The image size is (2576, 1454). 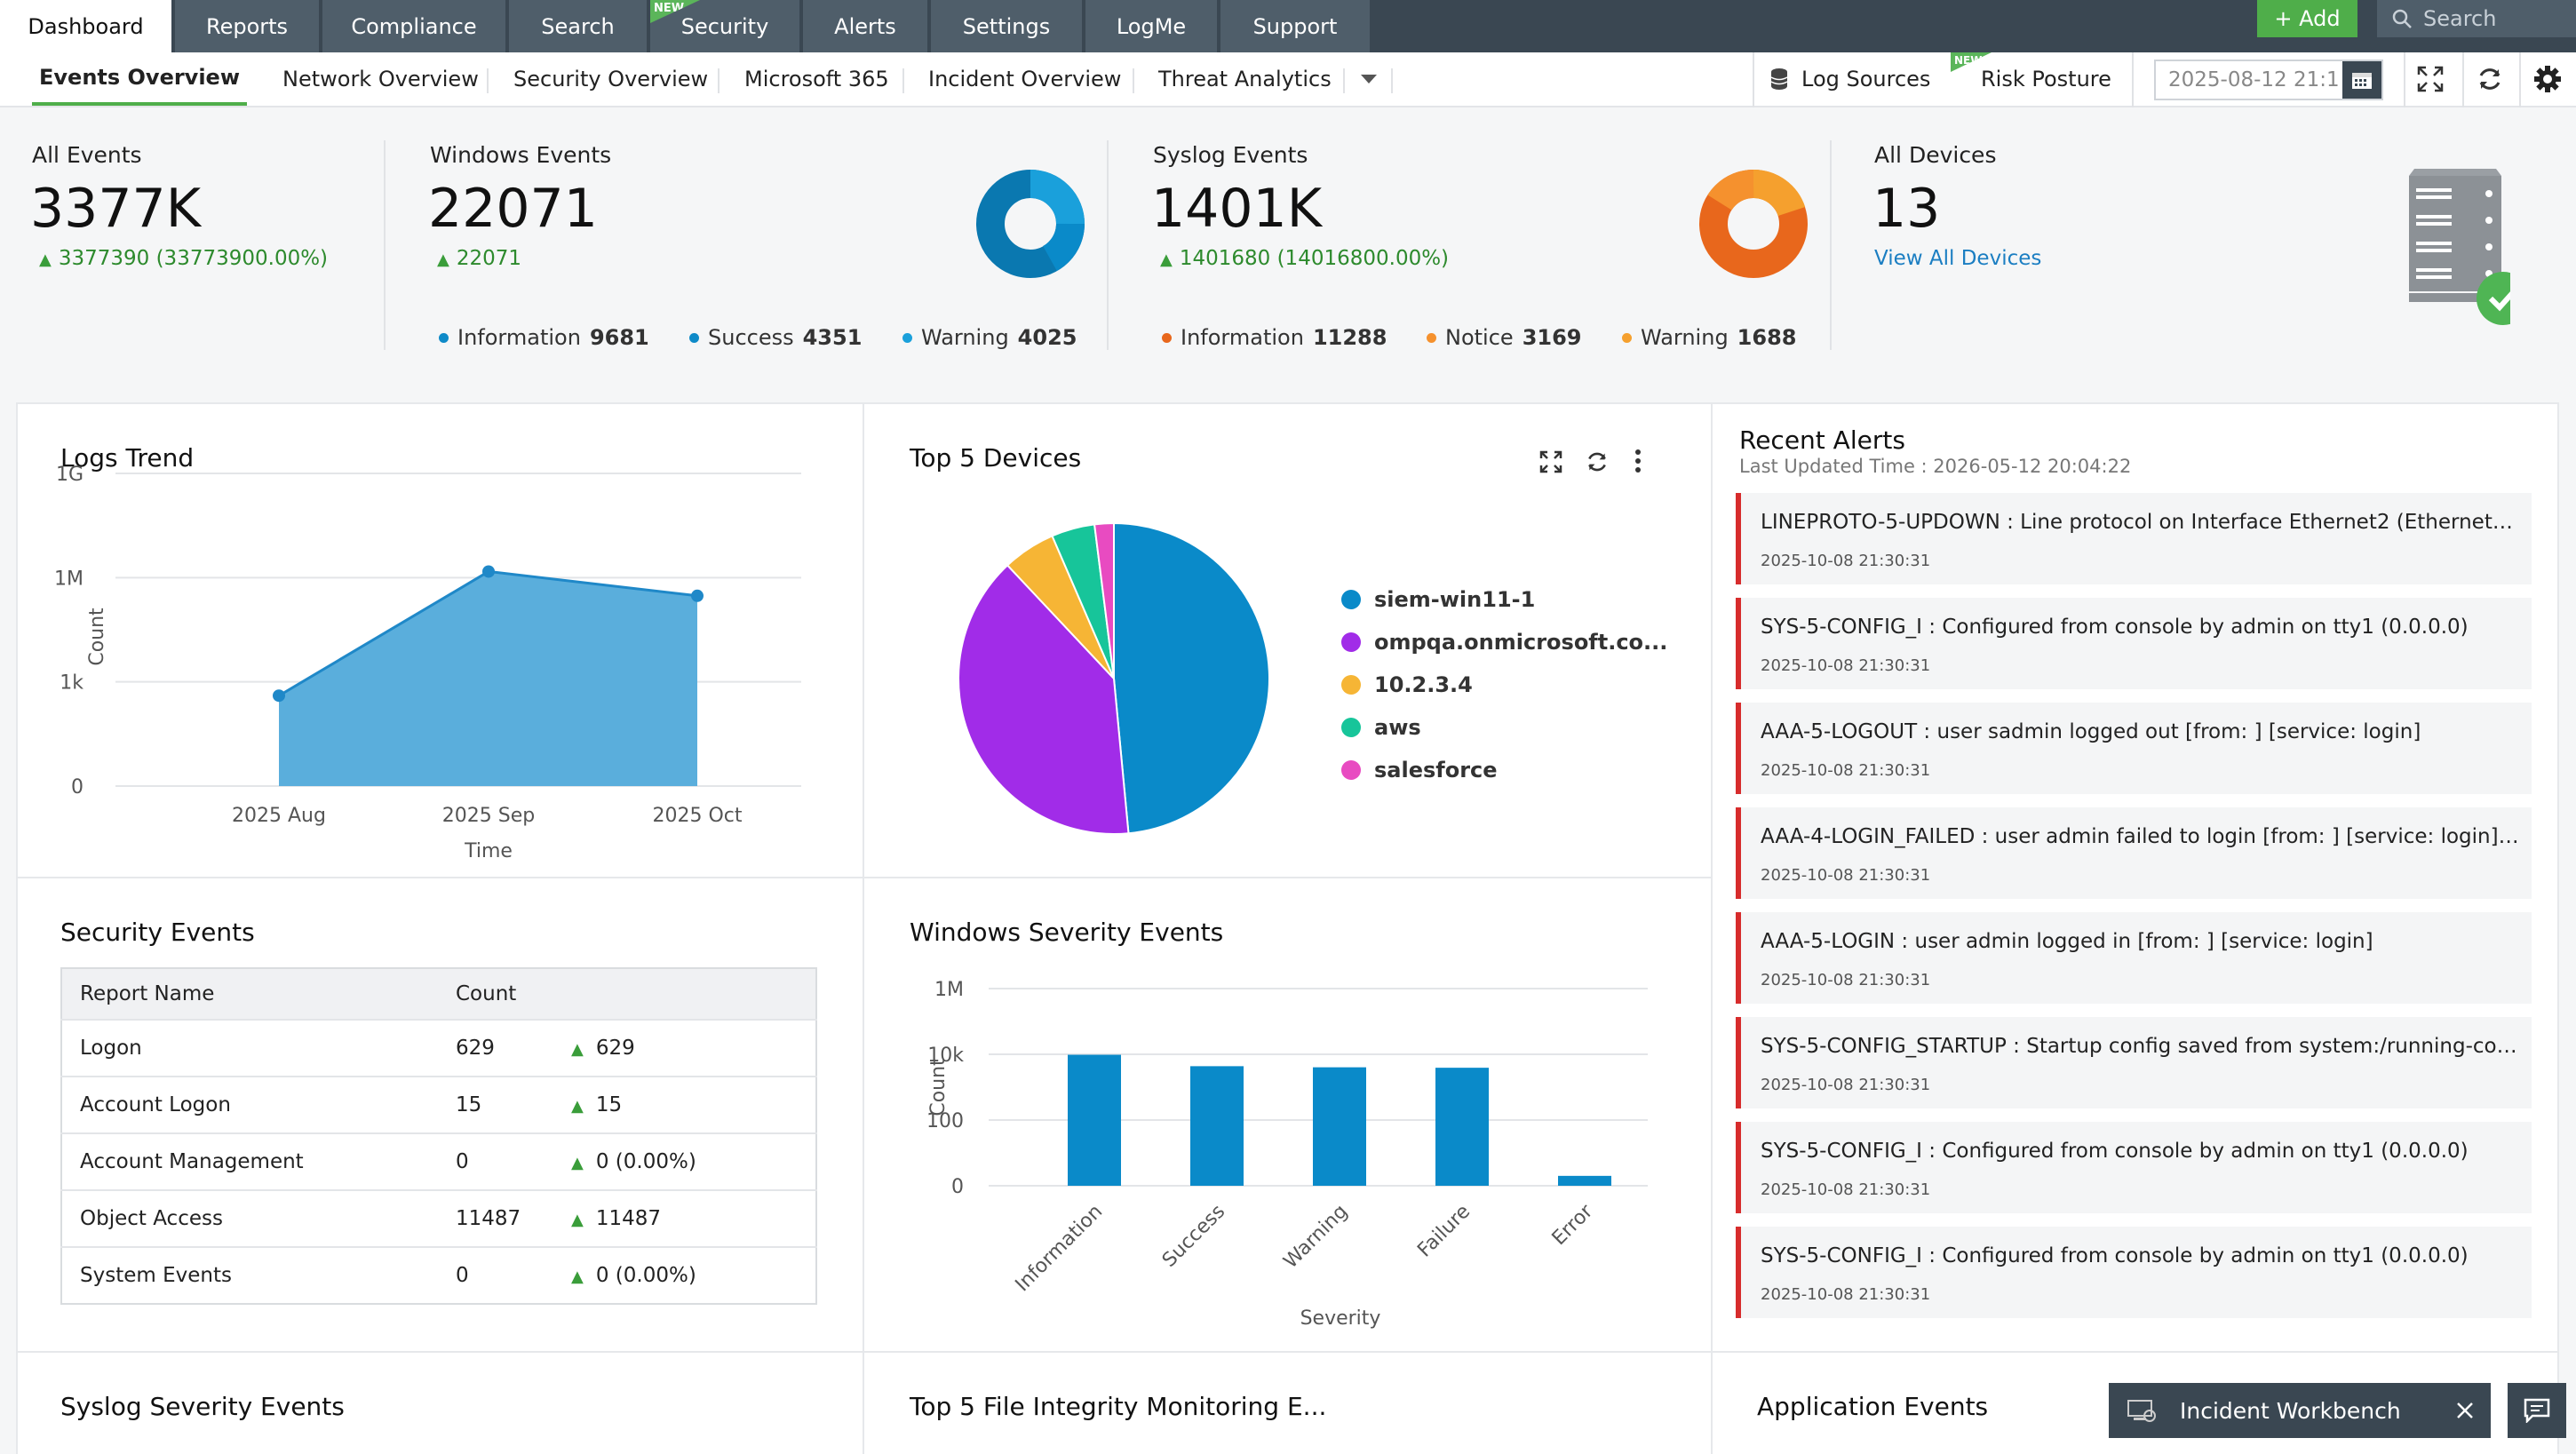 What do you see at coordinates (1295, 26) in the screenshot?
I see `tab-support: Support` at bounding box center [1295, 26].